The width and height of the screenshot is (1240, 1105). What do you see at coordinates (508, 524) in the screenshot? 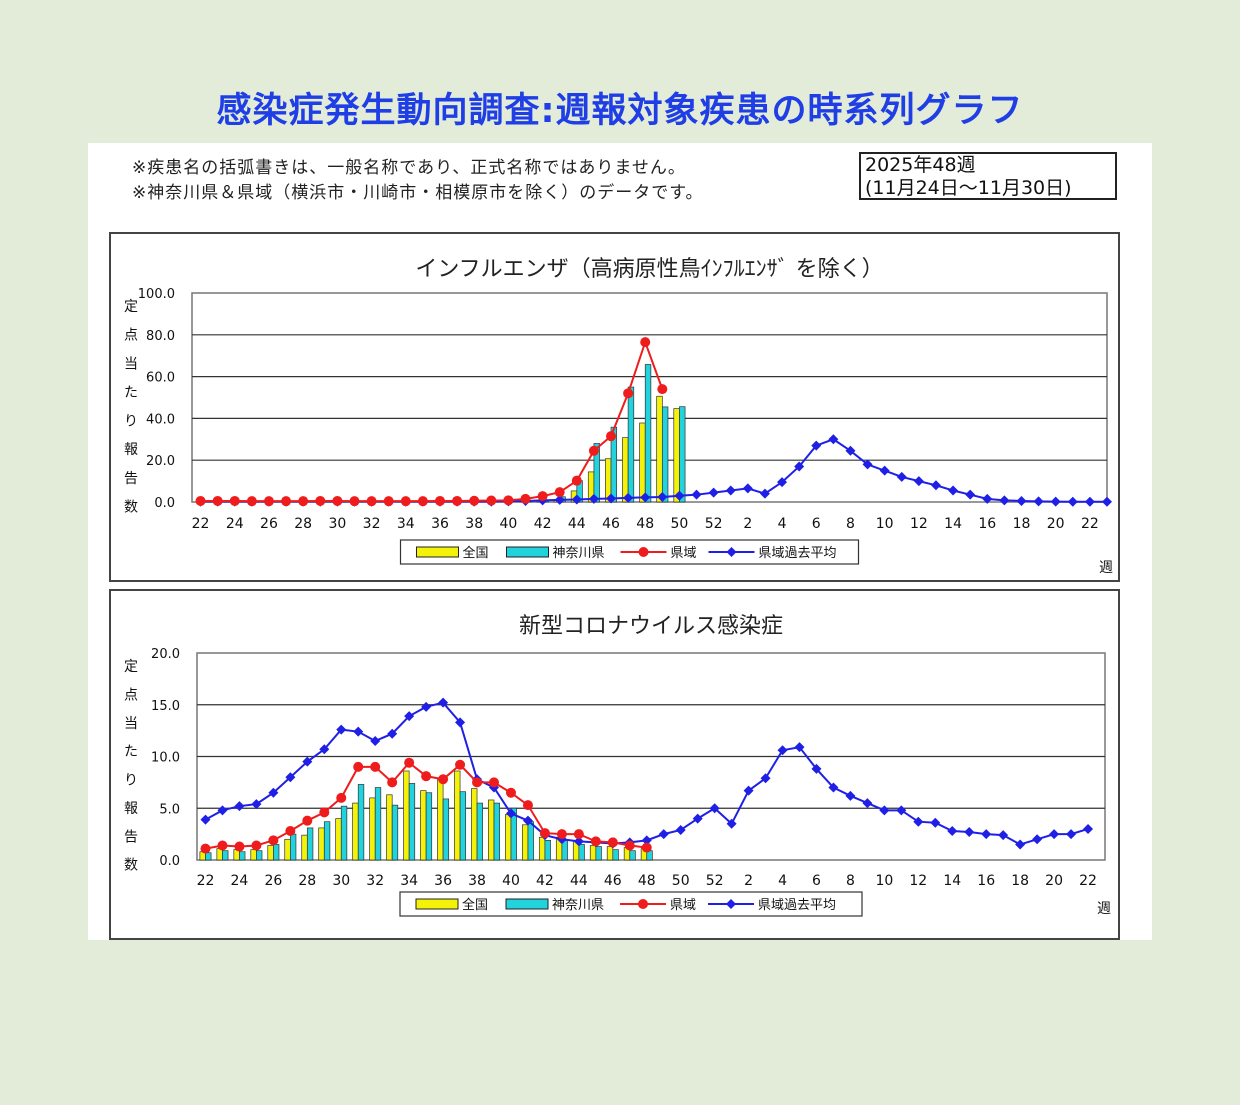
I see `x-tick-label: 40` at bounding box center [508, 524].